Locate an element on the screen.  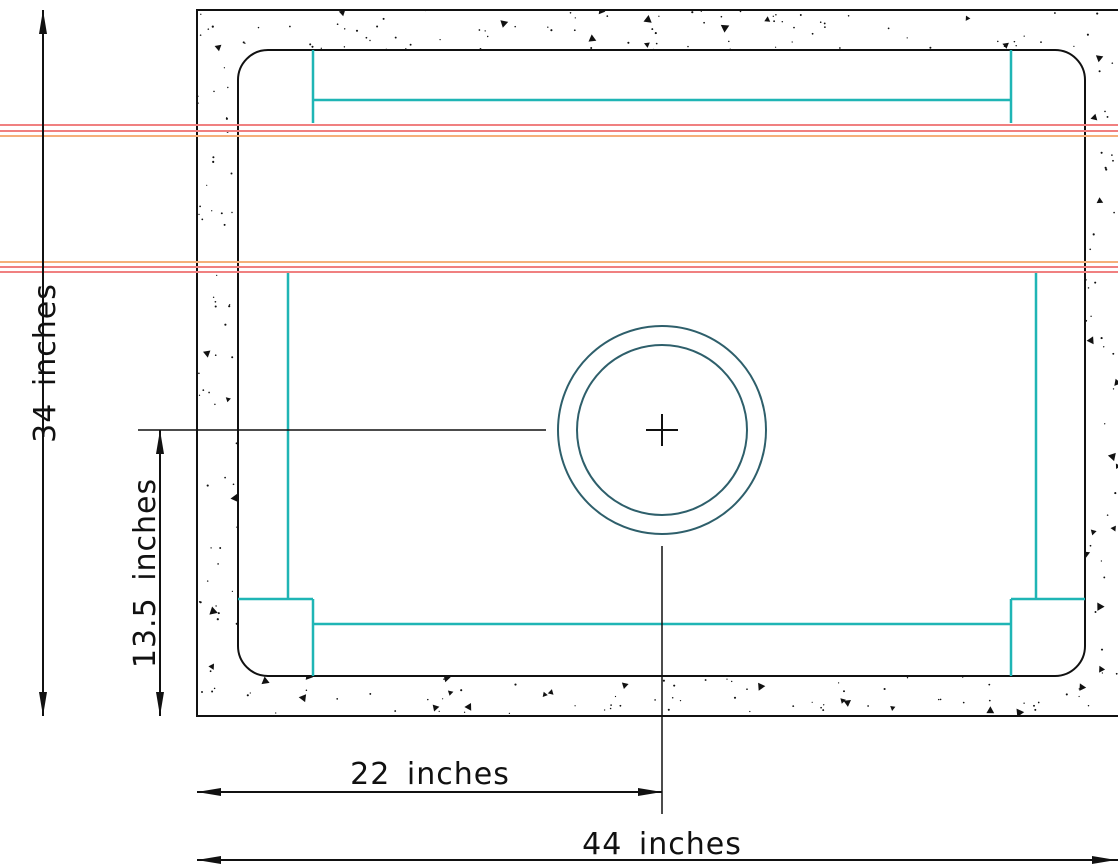
offset-height-label: 13.5 inches is located at coordinates (145, 573).